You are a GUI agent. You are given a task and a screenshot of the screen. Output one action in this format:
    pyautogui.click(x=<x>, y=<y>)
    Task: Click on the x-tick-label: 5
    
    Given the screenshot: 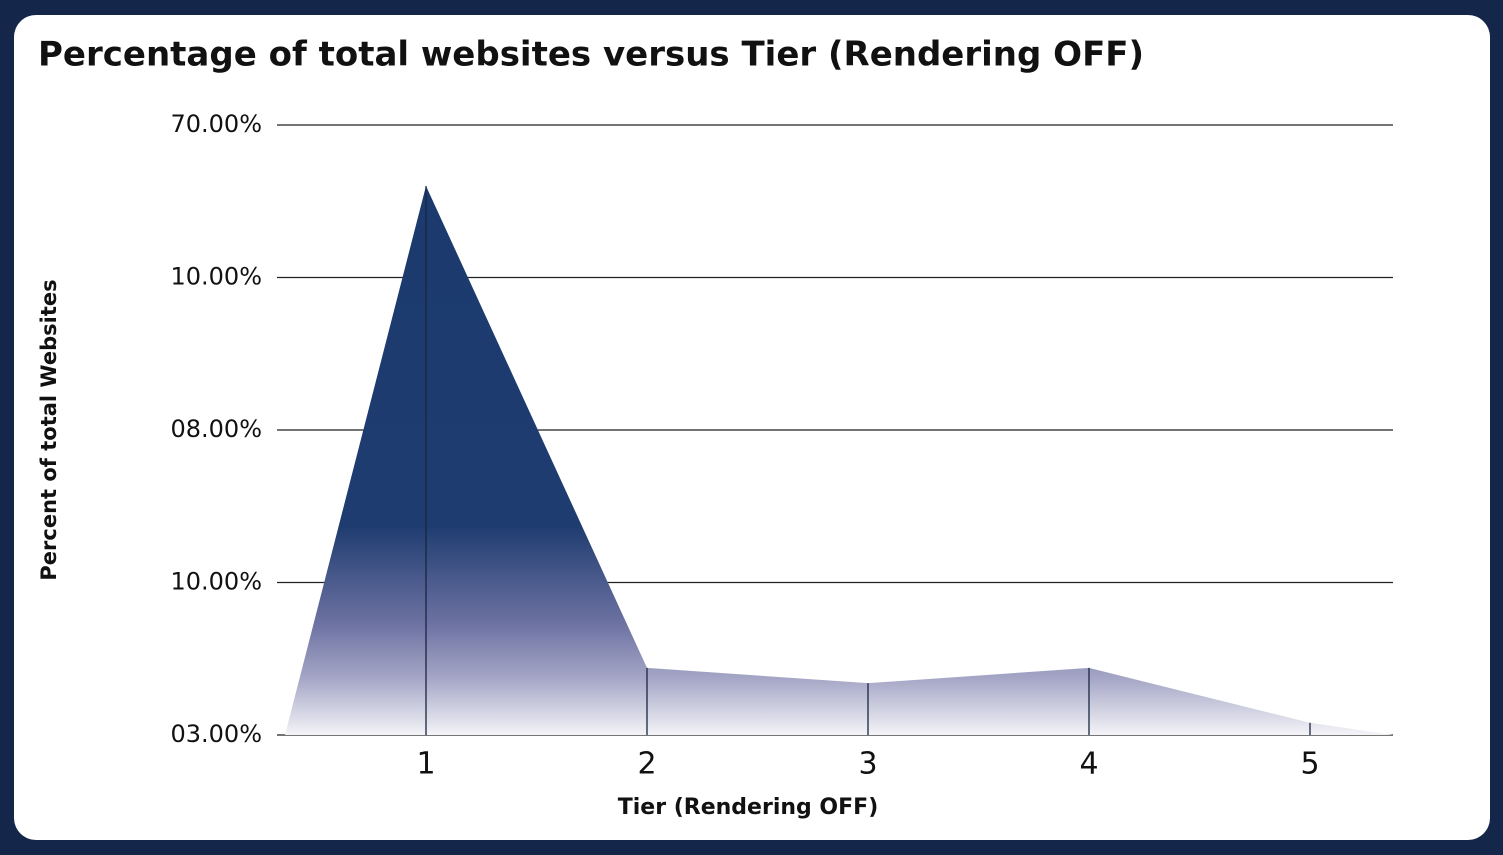 What is the action you would take?
    pyautogui.click(x=1309, y=764)
    